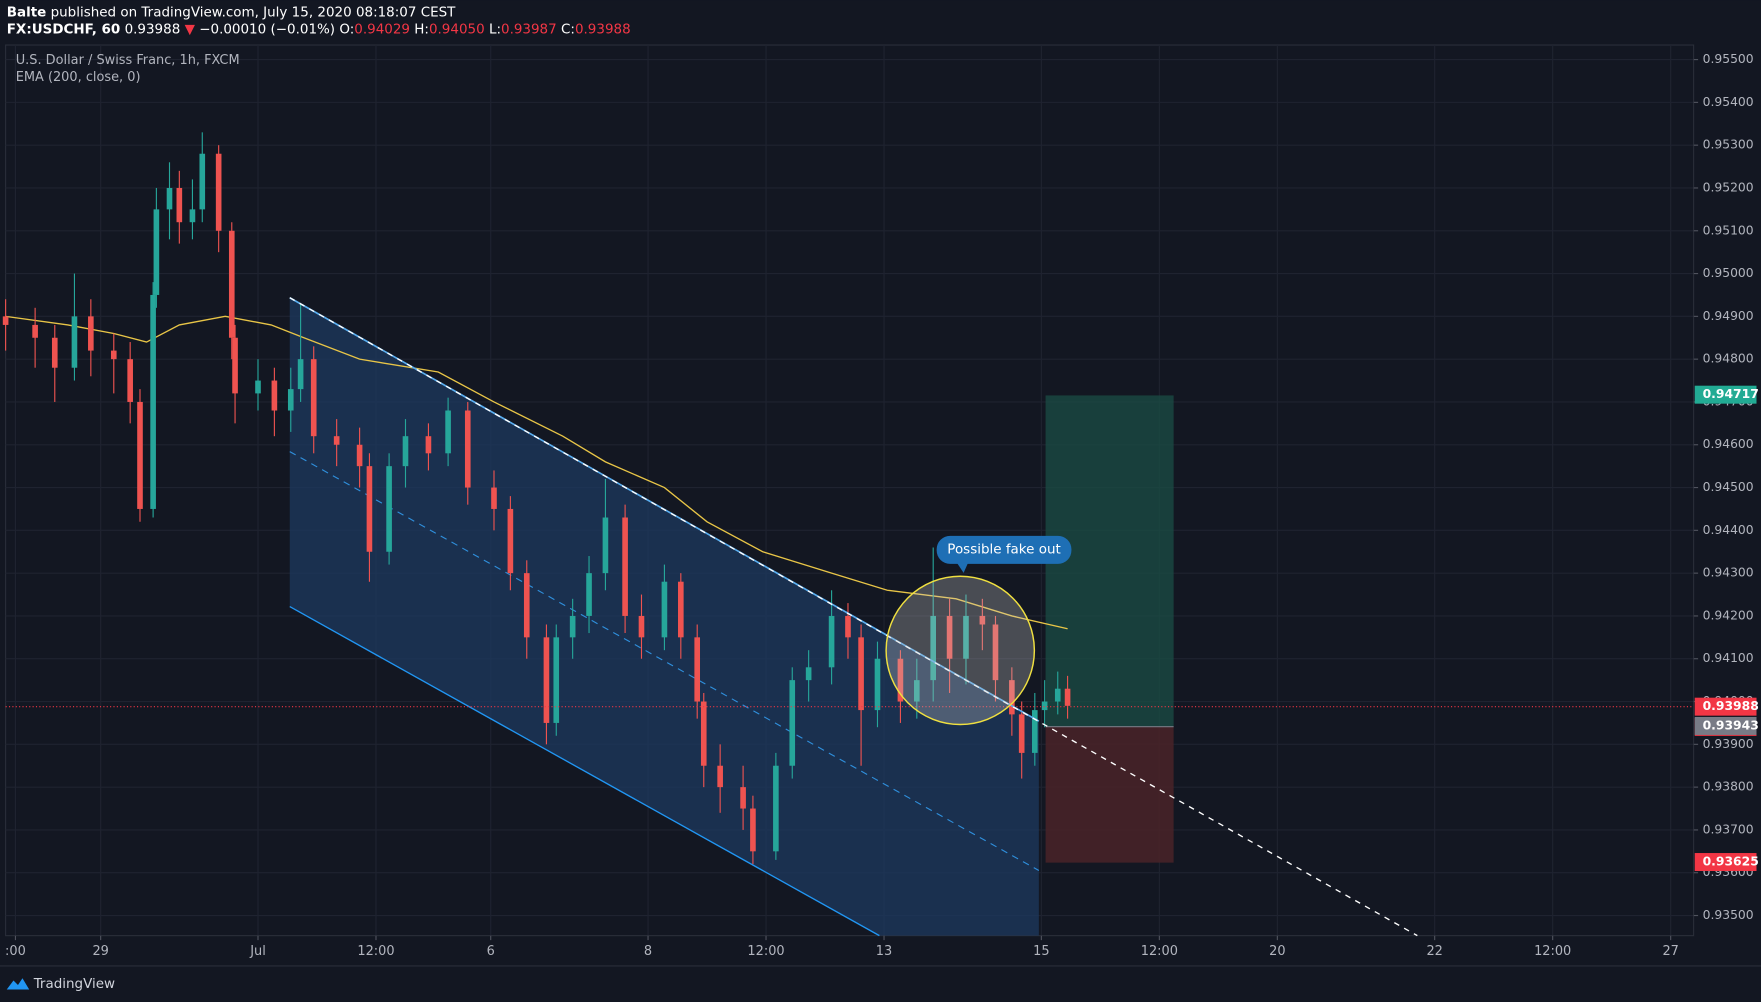 This screenshot has width=1761, height=1002. What do you see at coordinates (27, 12) in the screenshot?
I see `author: Balte` at bounding box center [27, 12].